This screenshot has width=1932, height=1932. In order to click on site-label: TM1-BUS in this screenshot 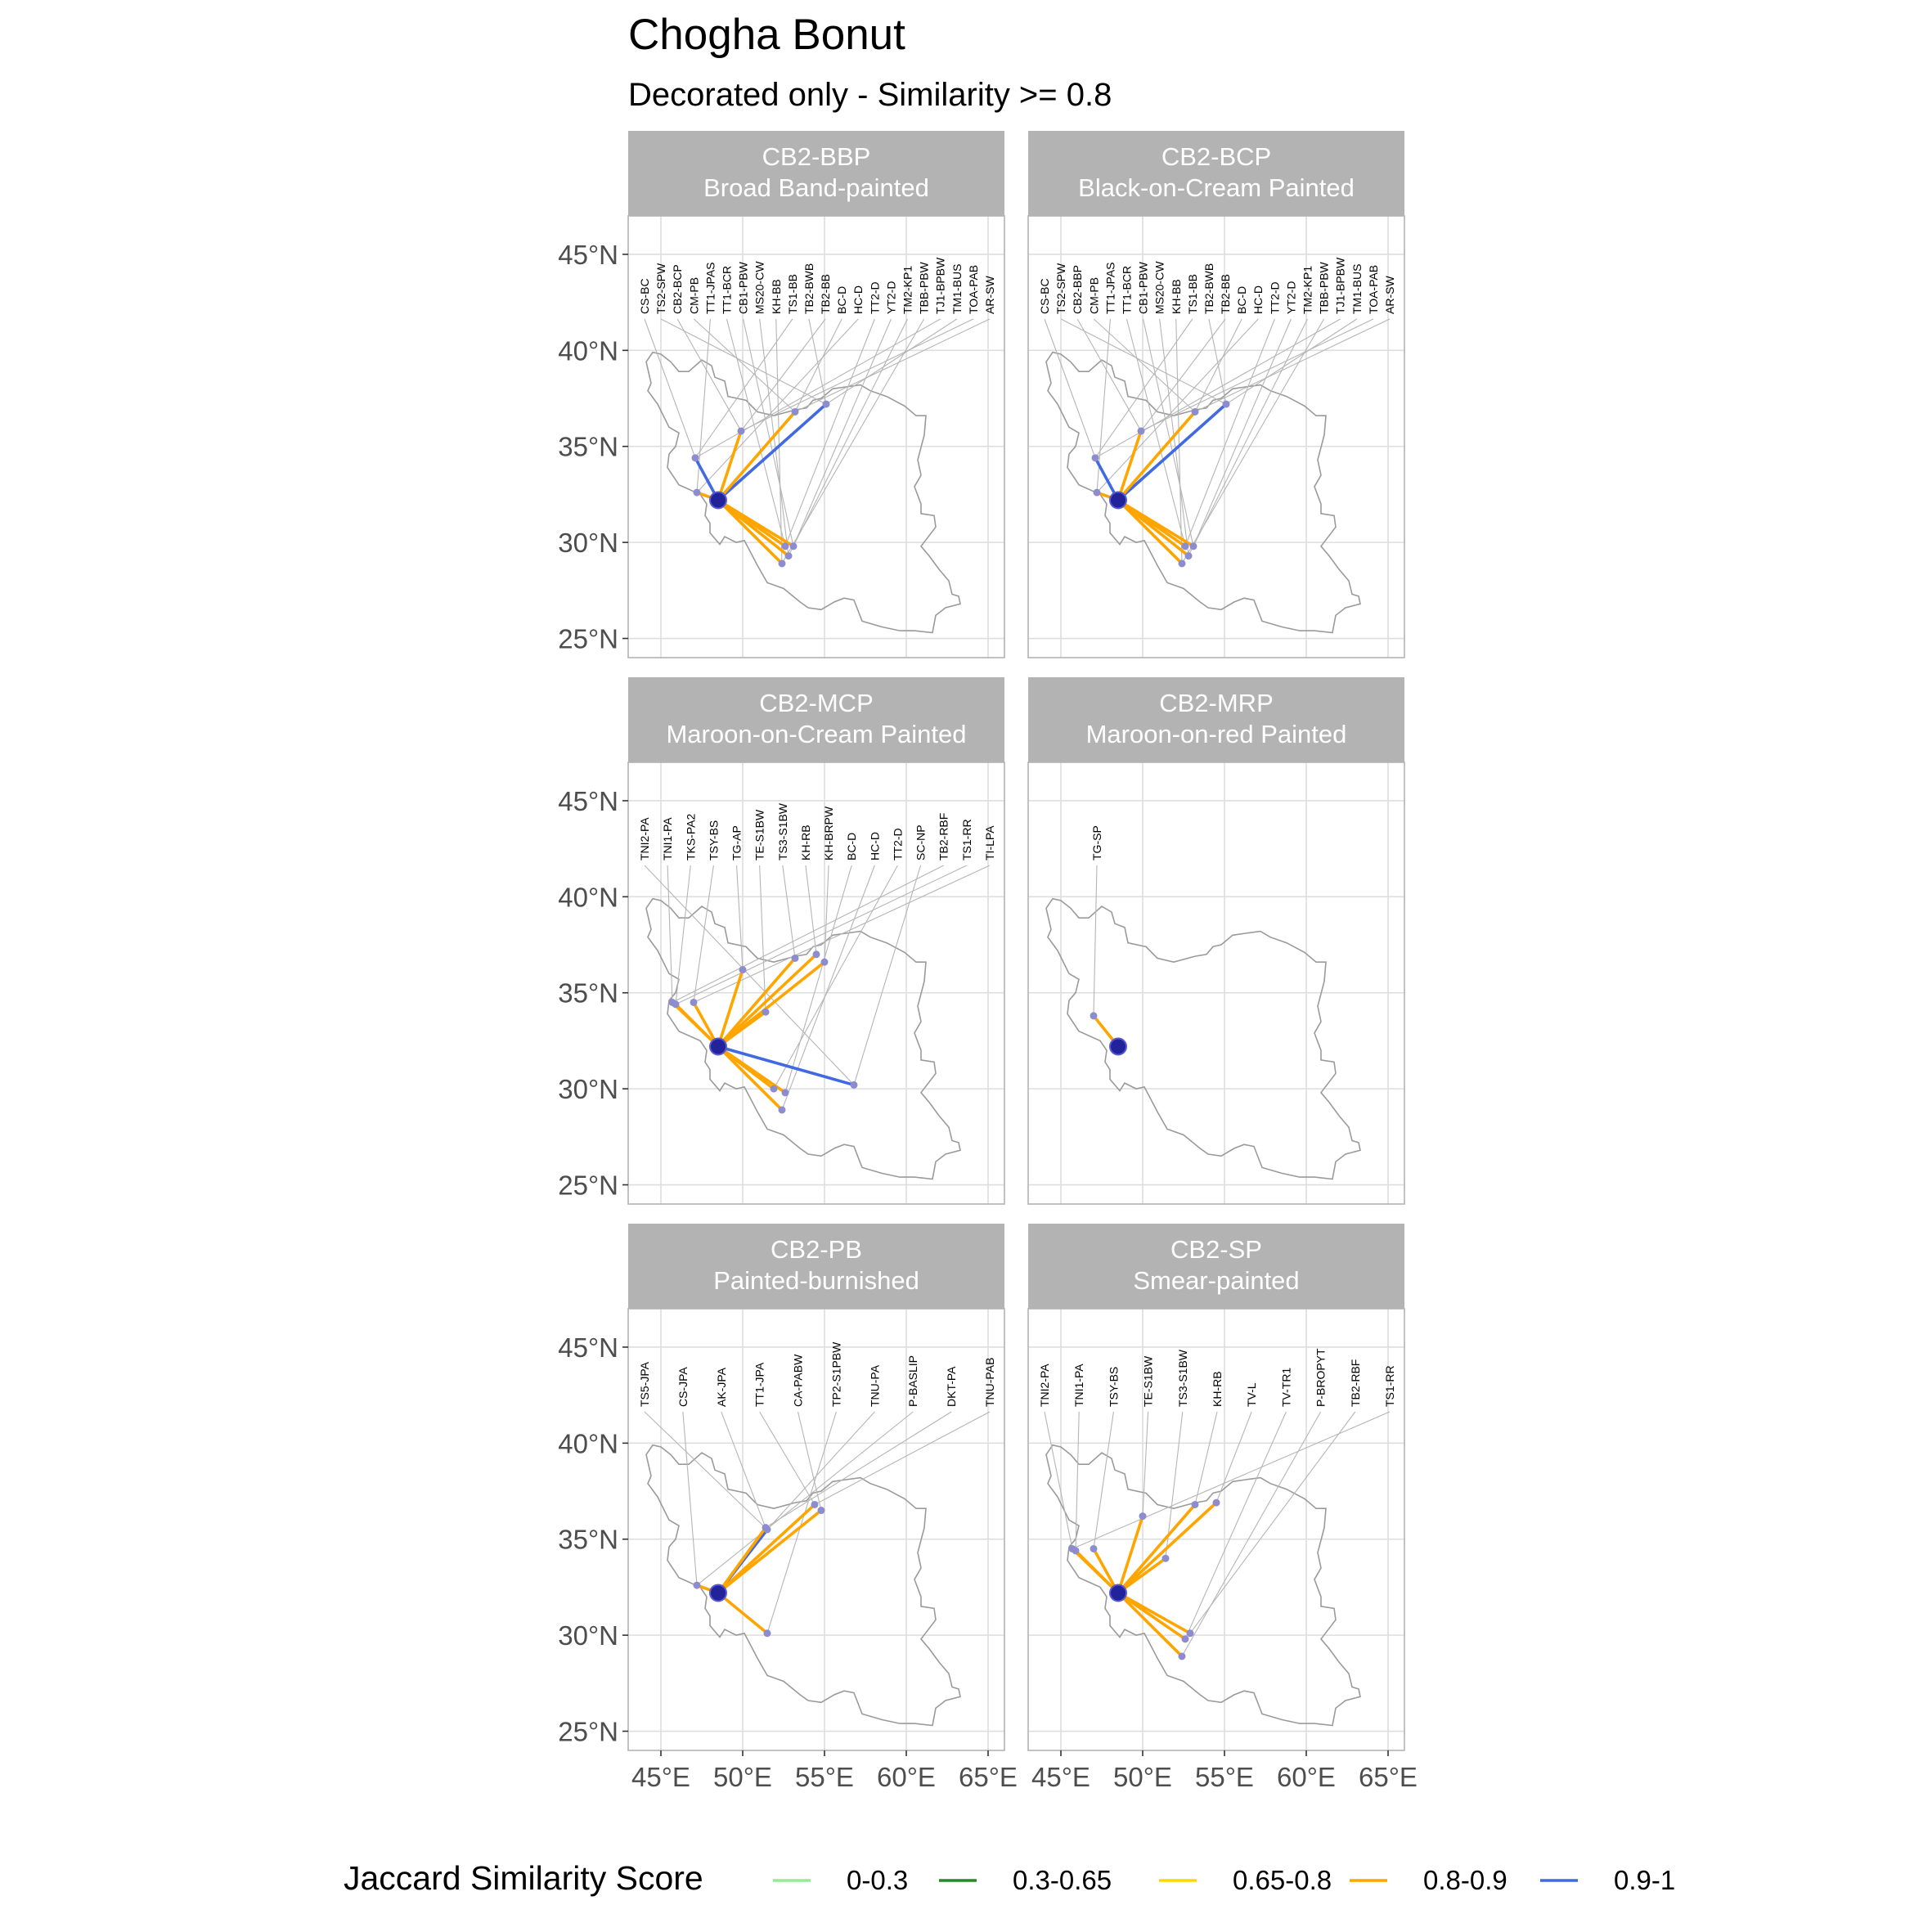, I will do `click(1357, 289)`.